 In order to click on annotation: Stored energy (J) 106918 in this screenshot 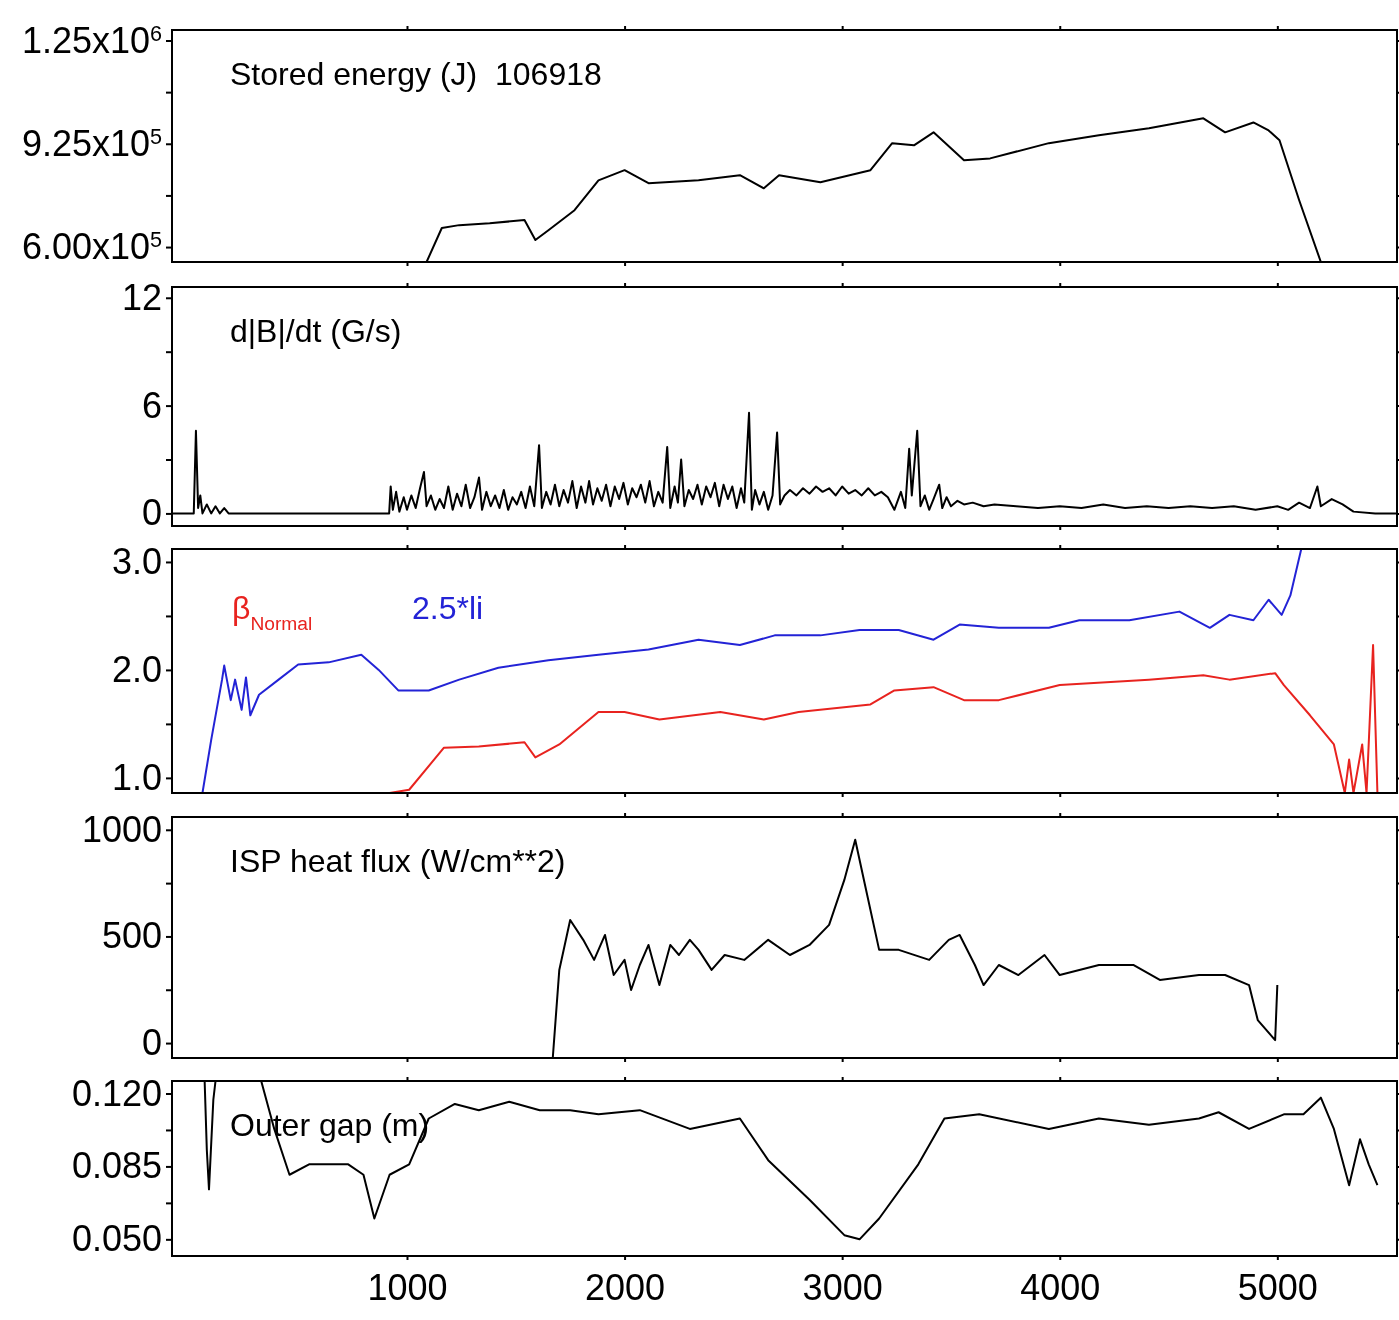, I will do `click(416, 74)`.